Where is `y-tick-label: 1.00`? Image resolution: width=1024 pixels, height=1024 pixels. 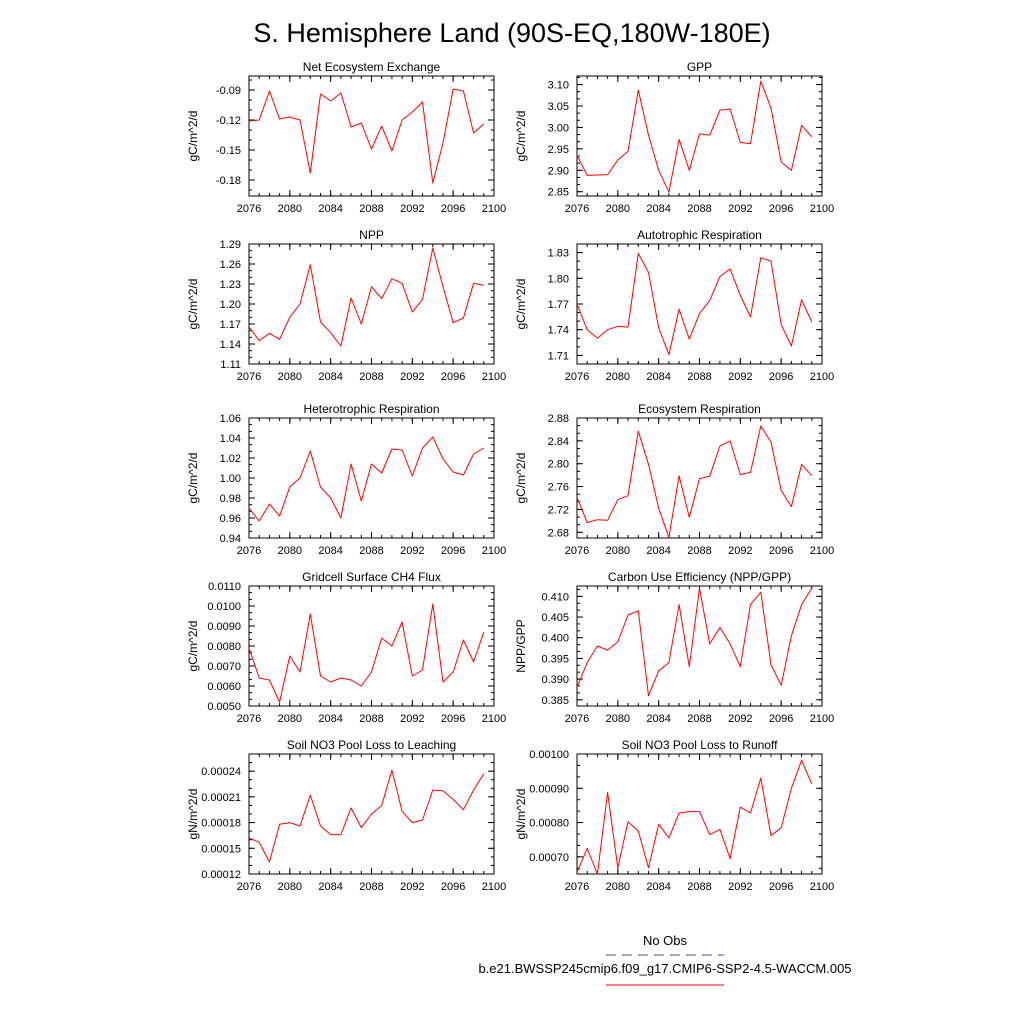
y-tick-label: 1.00 is located at coordinates (230, 479).